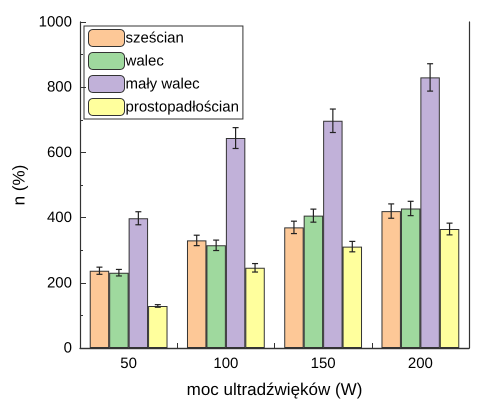 This screenshot has height=403, width=479. What do you see at coordinates (182, 107) in the screenshot?
I see `legend-label: prostopadłościan` at bounding box center [182, 107].